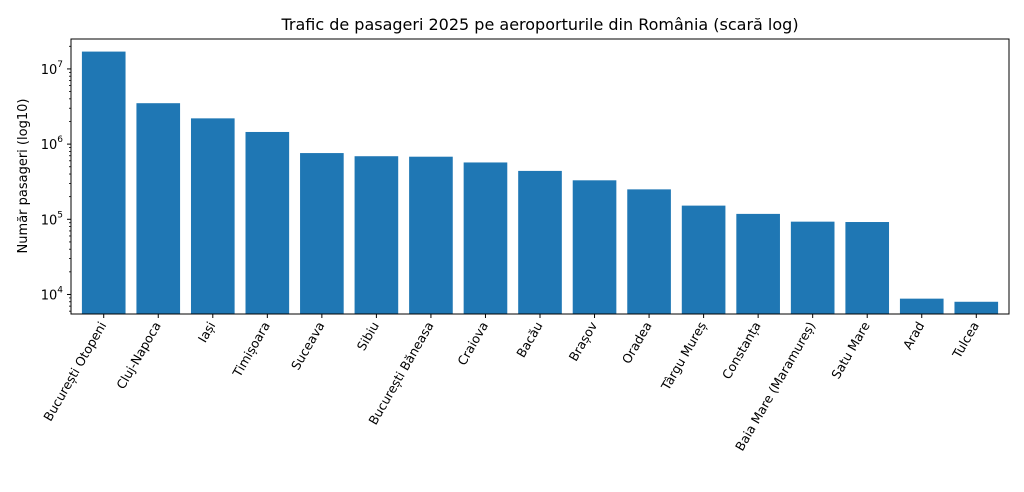 Image resolution: width=1024 pixels, height=492 pixels. What do you see at coordinates (74, 371) in the screenshot?
I see `x-tick-label: București Otopeni` at bounding box center [74, 371].